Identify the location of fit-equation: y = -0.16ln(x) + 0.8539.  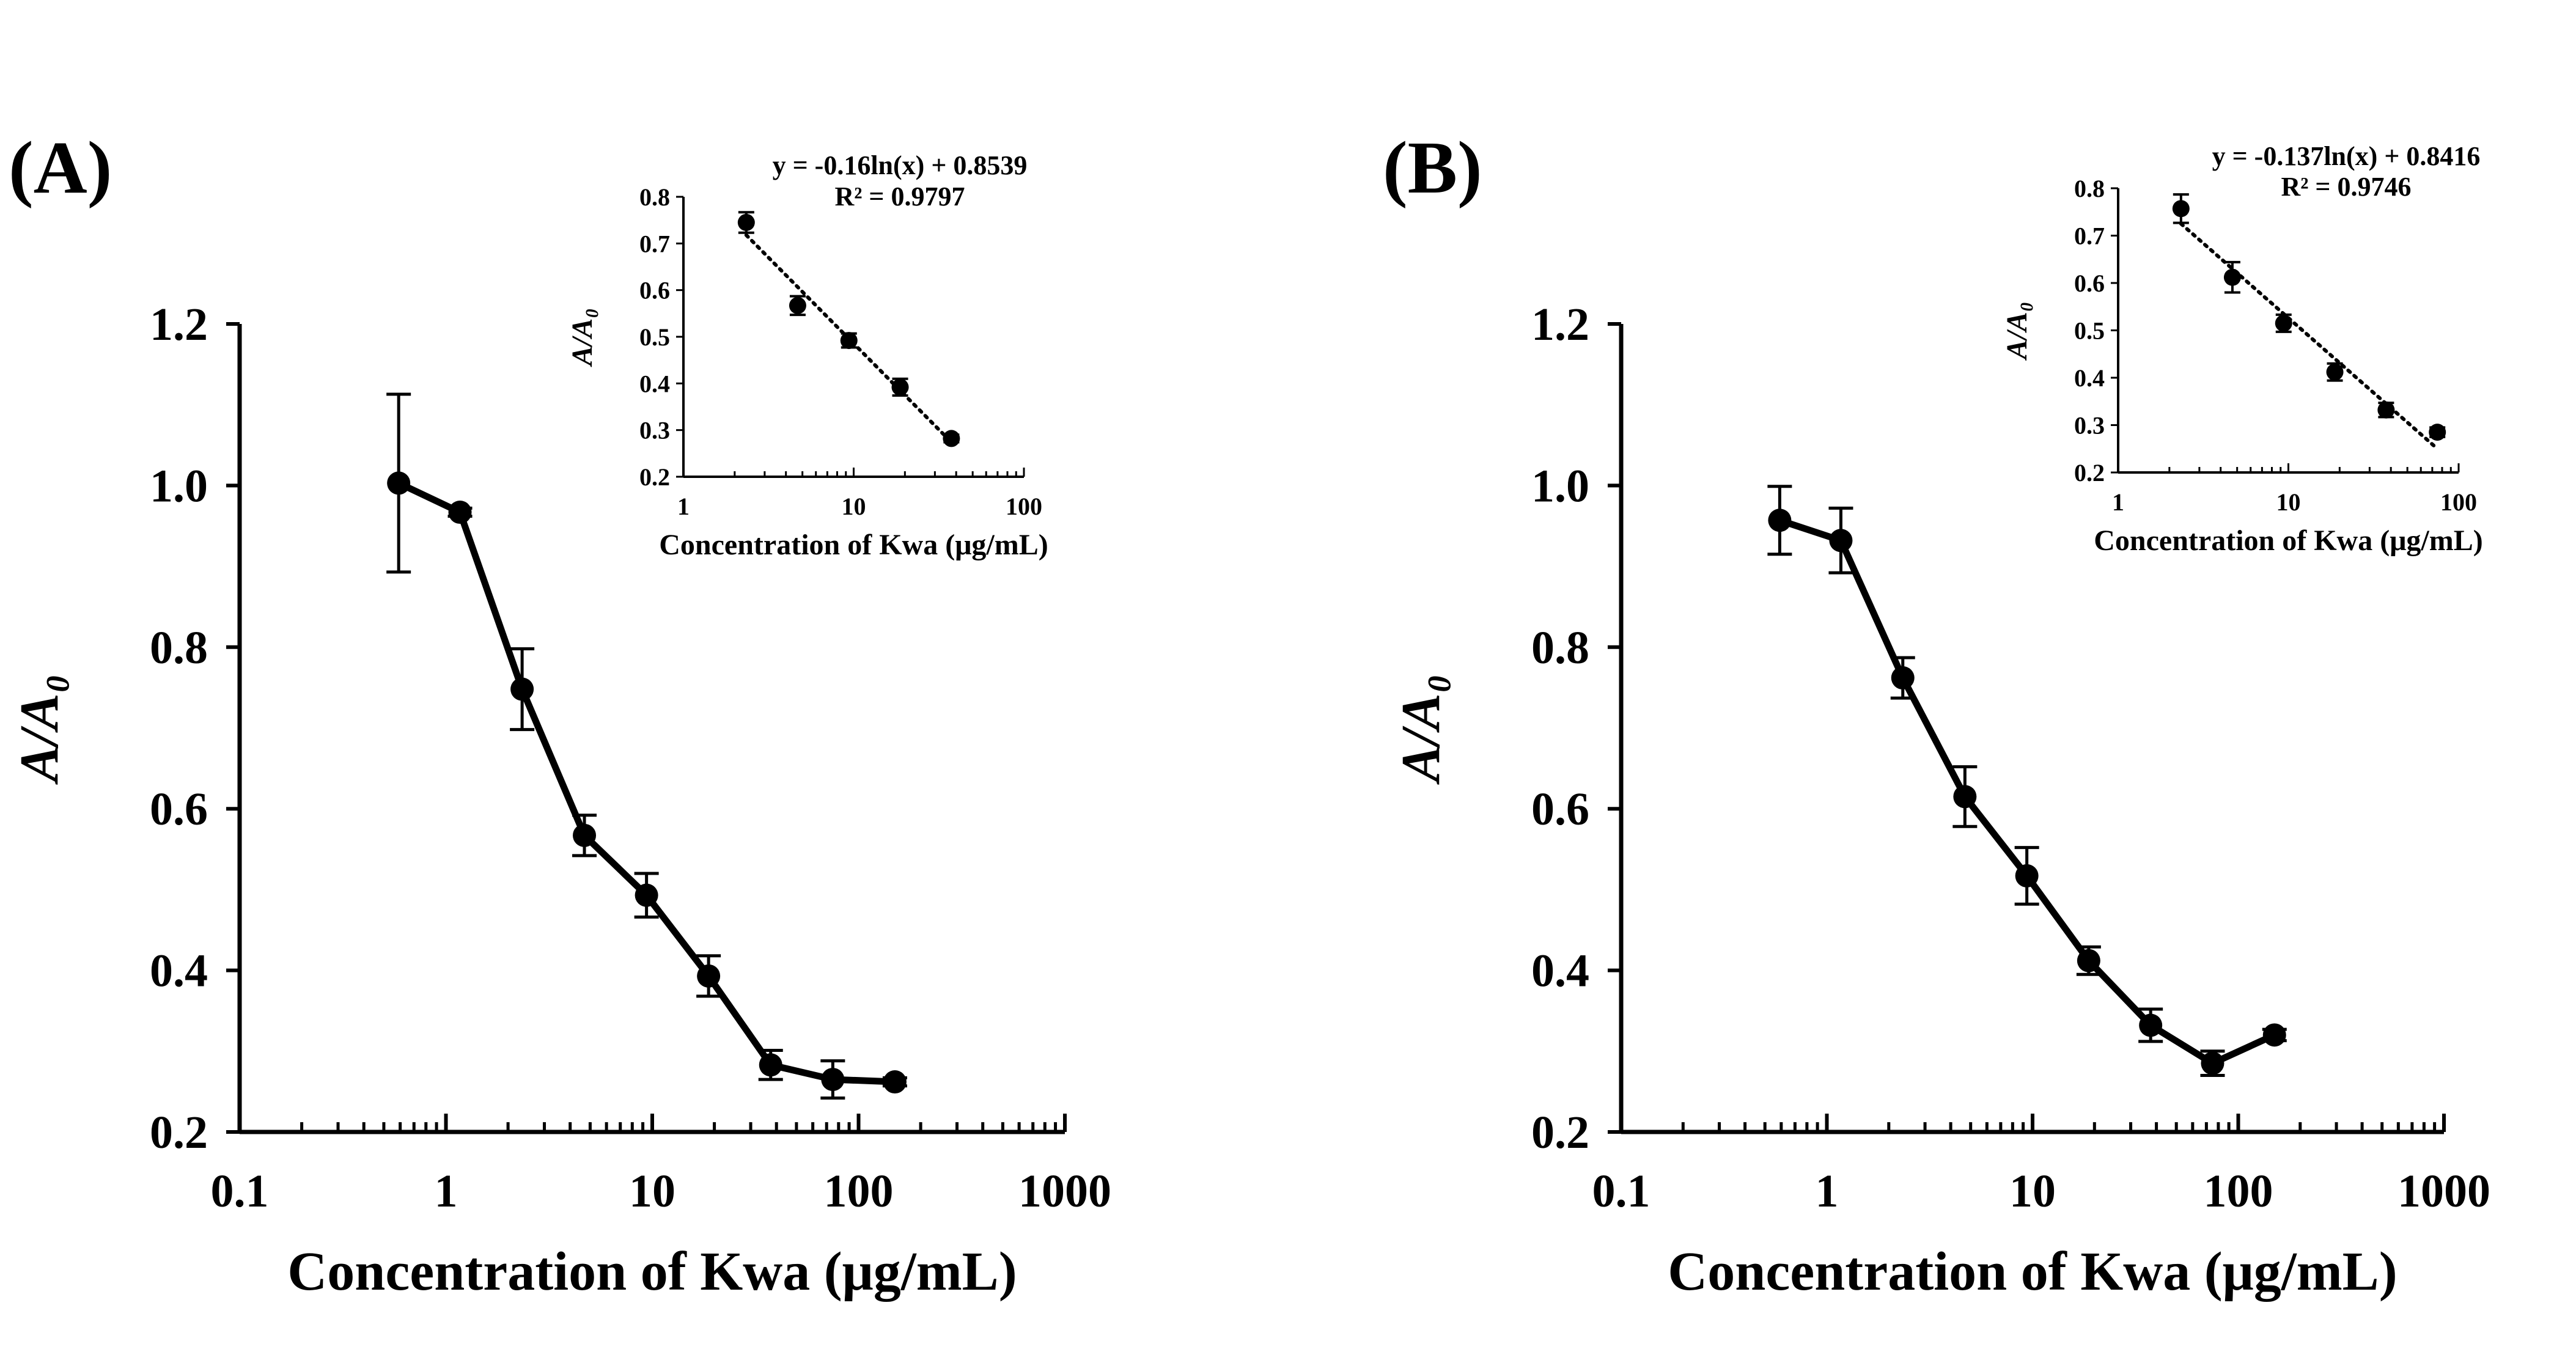
(901, 165).